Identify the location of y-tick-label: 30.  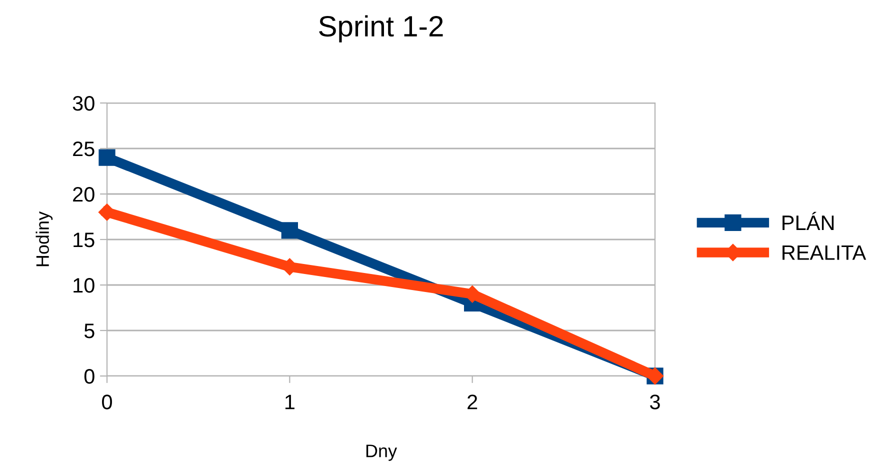
(83, 103).